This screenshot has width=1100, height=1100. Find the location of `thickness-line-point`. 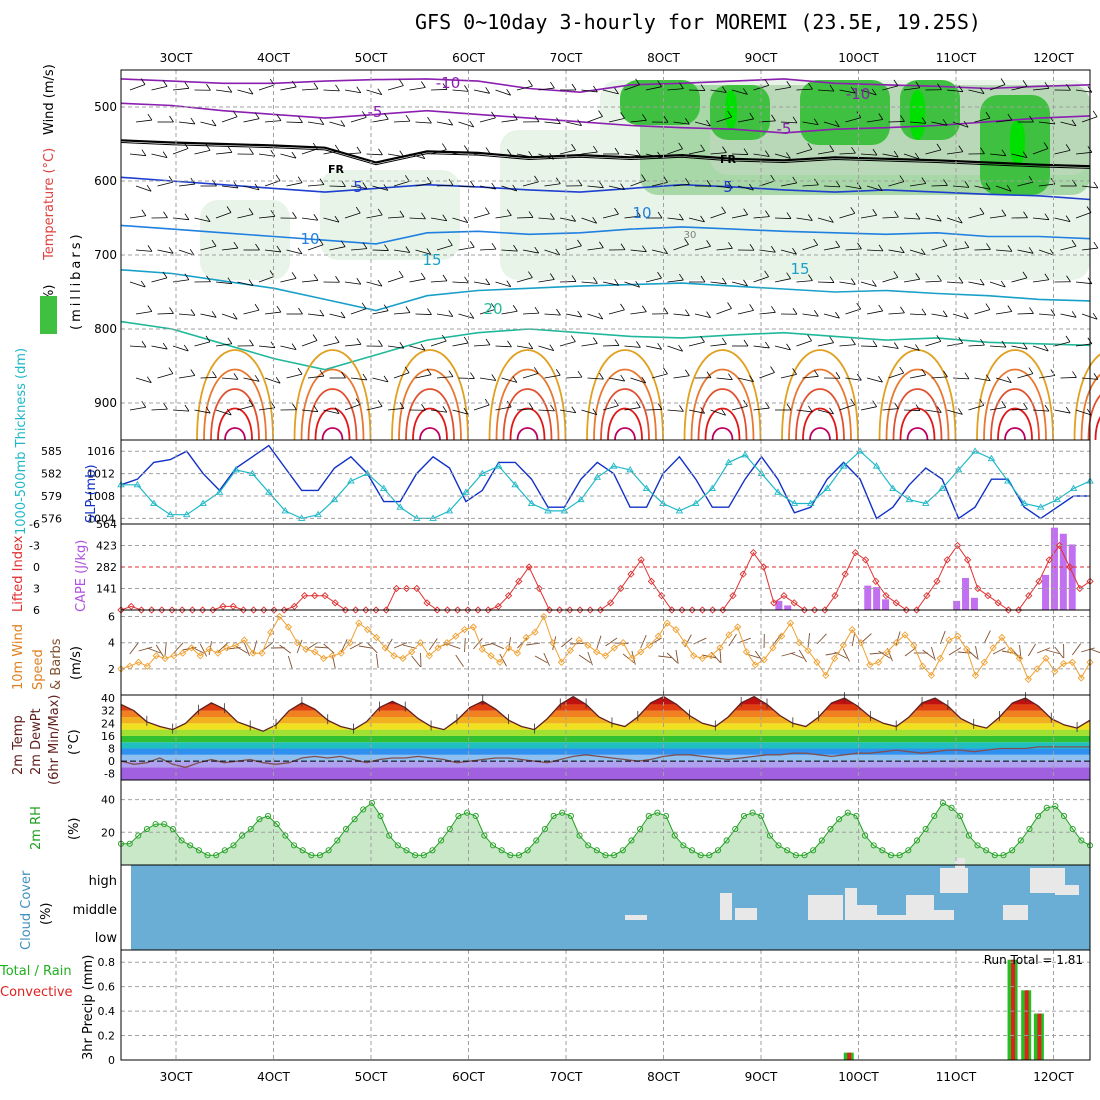

thickness-line-point is located at coordinates (1024, 502).